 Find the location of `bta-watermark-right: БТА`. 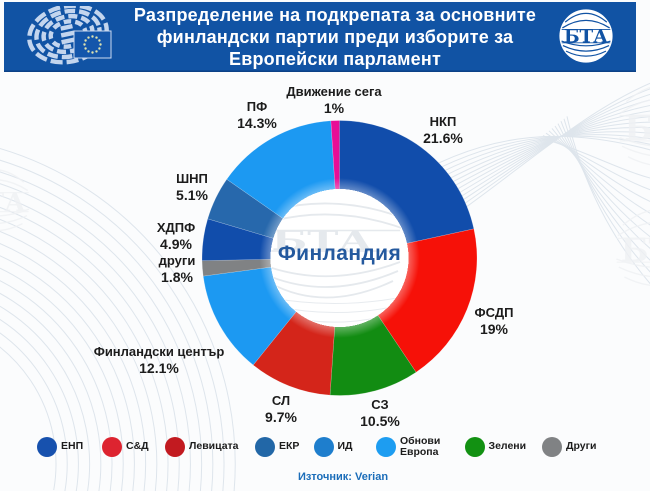

bta-watermark-right: БТА is located at coordinates (633, 248).